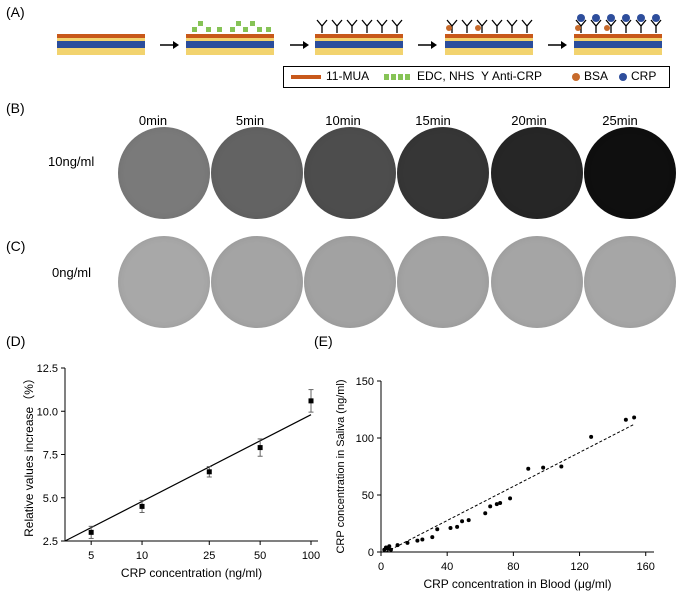 Image resolution: width=676 pixels, height=594 pixels. I want to click on panel-label-e: (E), so click(323, 341).